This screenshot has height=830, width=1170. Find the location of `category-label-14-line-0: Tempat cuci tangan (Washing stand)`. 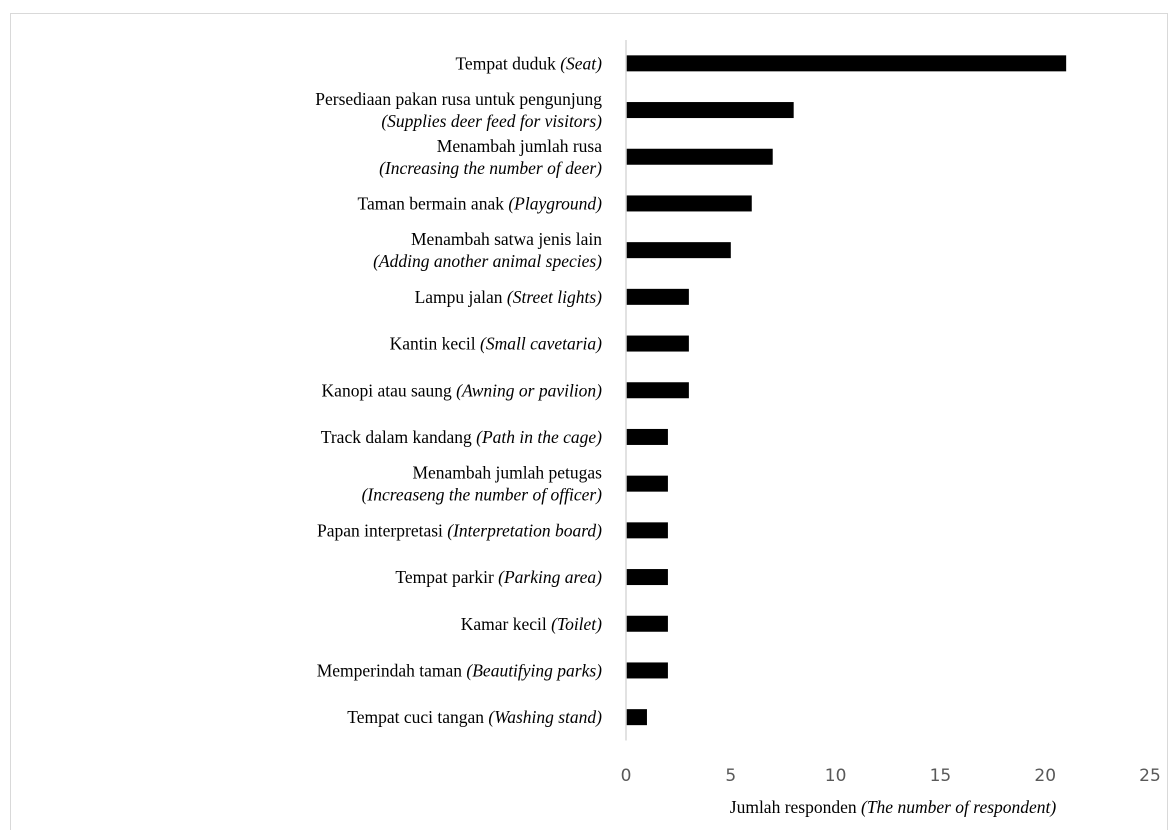

category-label-14-line-0: Tempat cuci tangan (Washing stand) is located at coordinates (474, 717).